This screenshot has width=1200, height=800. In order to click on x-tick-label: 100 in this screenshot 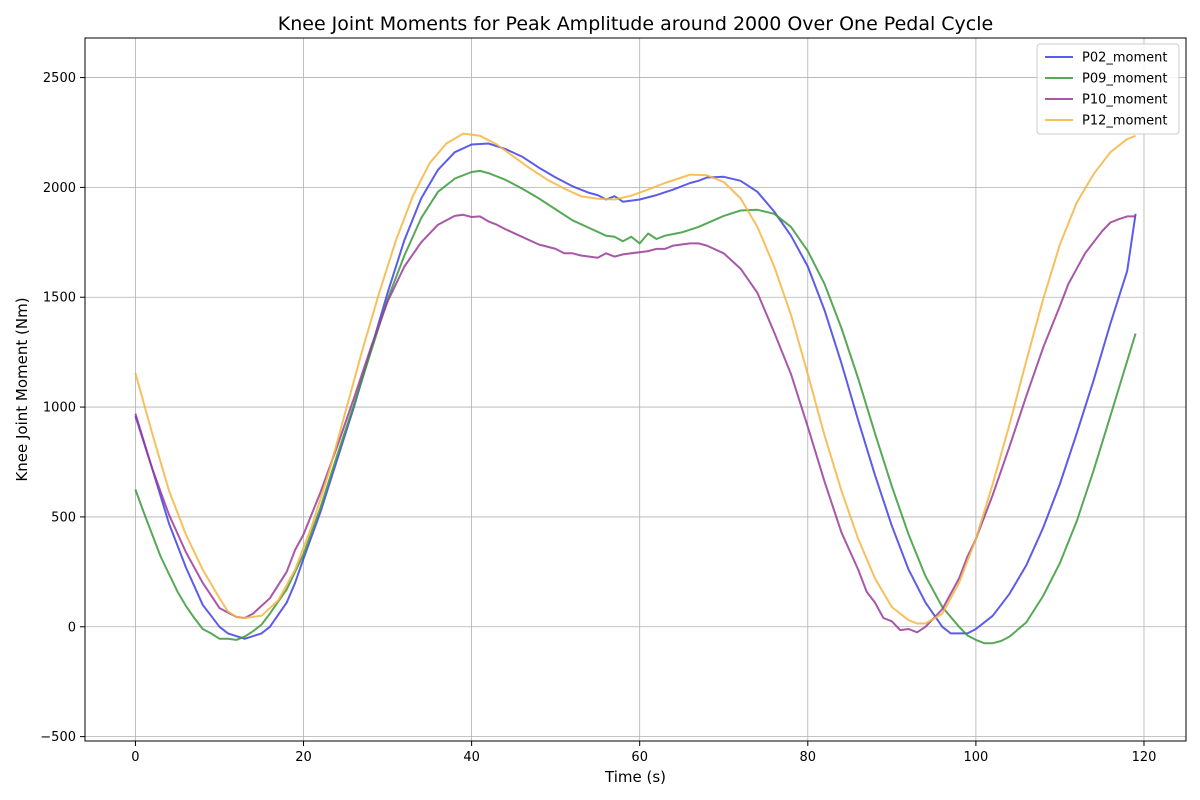, I will do `click(975, 757)`.